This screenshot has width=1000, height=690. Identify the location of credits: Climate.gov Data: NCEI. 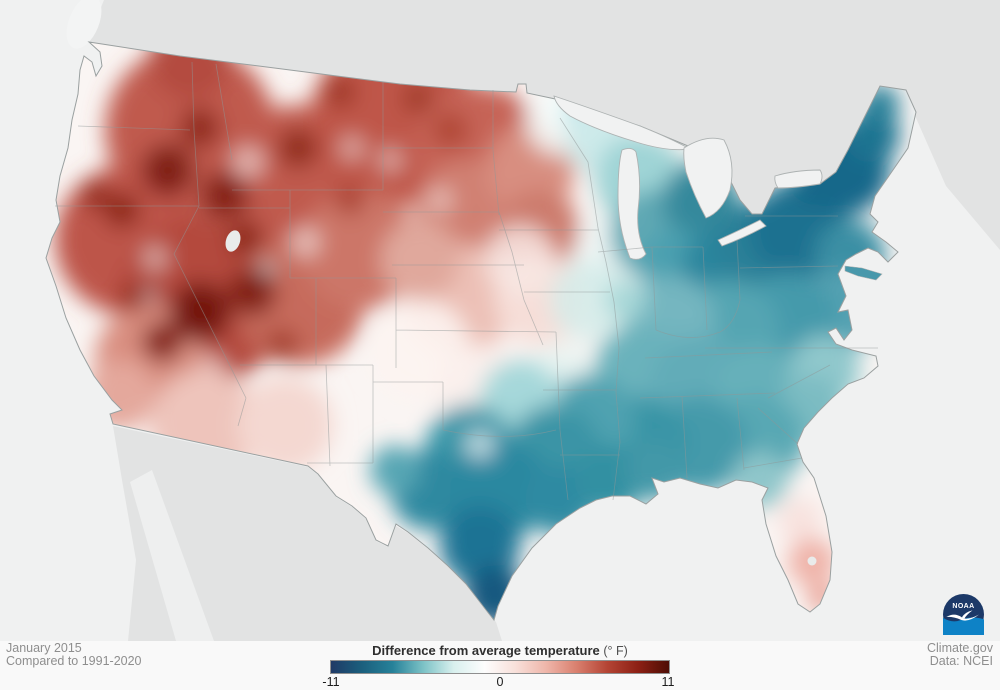
(960, 655).